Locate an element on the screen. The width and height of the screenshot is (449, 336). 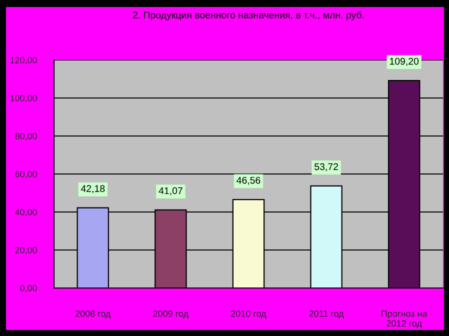
data-label: 42,18 is located at coordinates (92, 189).